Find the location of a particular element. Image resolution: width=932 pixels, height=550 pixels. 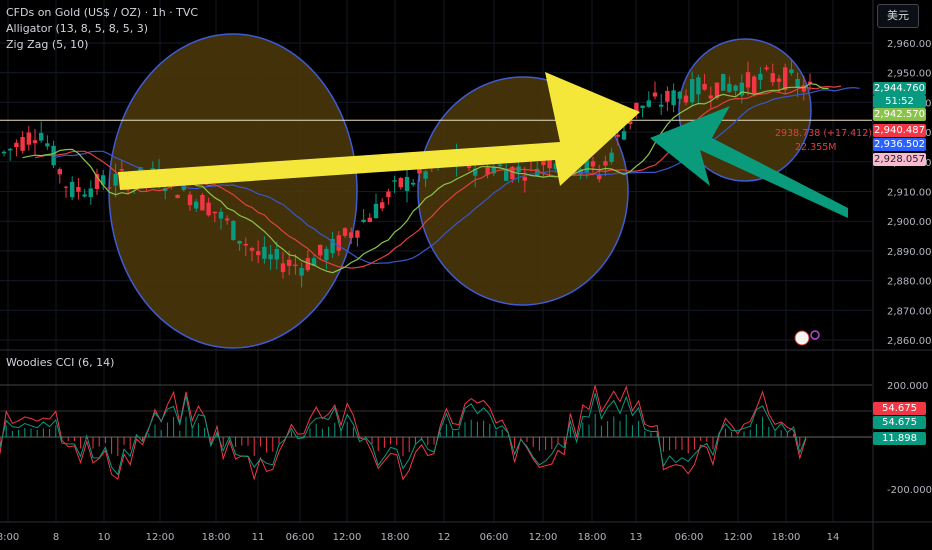

price-tag: 2,940.487 is located at coordinates (899, 130).